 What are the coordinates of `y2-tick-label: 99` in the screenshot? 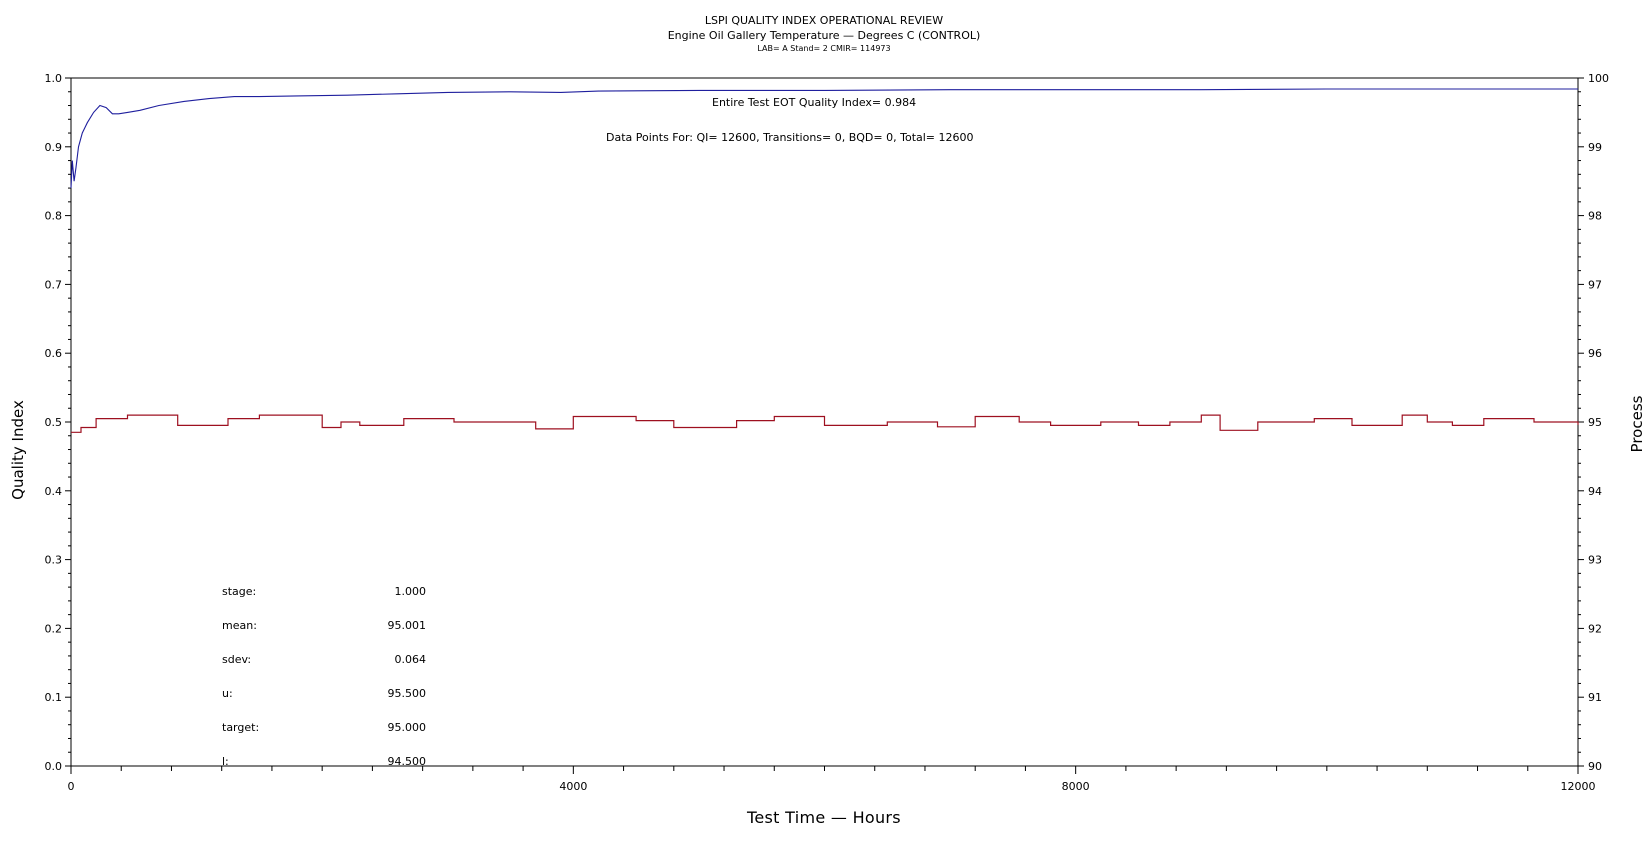 It's located at (1595, 147).